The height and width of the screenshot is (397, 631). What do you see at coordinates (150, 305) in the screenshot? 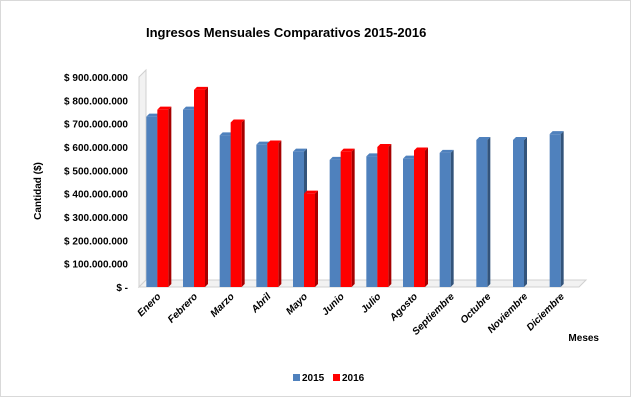
I see `x-tick-label: Enero` at bounding box center [150, 305].